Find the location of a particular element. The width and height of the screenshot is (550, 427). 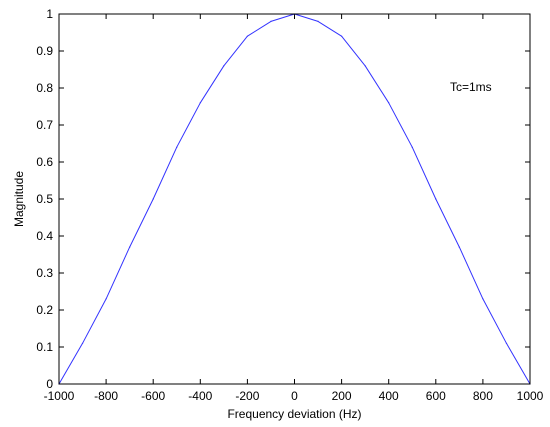

y-tick-label: 0 is located at coordinates (49, 384).